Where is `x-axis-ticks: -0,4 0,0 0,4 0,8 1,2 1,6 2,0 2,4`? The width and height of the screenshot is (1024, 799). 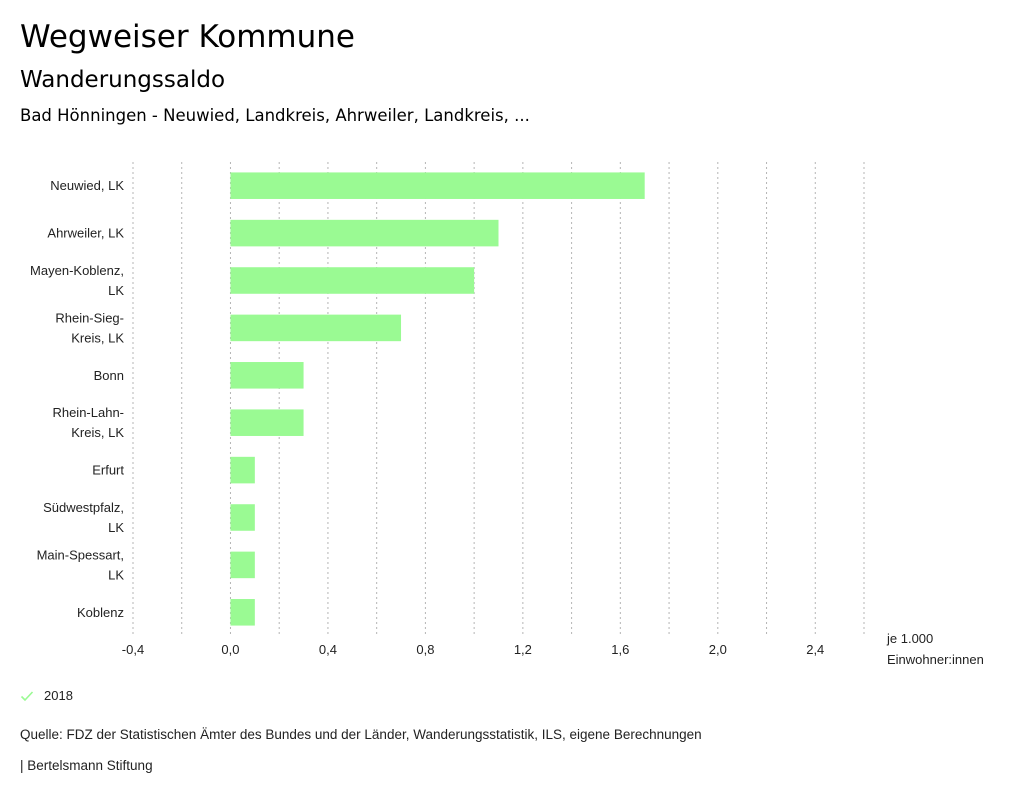 x-axis-ticks: -0,4 0,0 0,4 0,8 1,2 1,6 2,0 2,4 is located at coordinates (473, 649).